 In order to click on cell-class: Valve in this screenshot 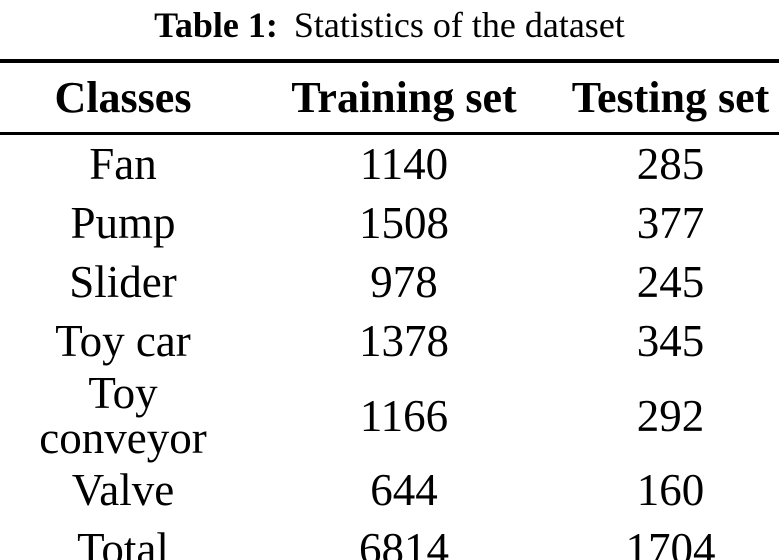, I will do `click(123, 490)`.